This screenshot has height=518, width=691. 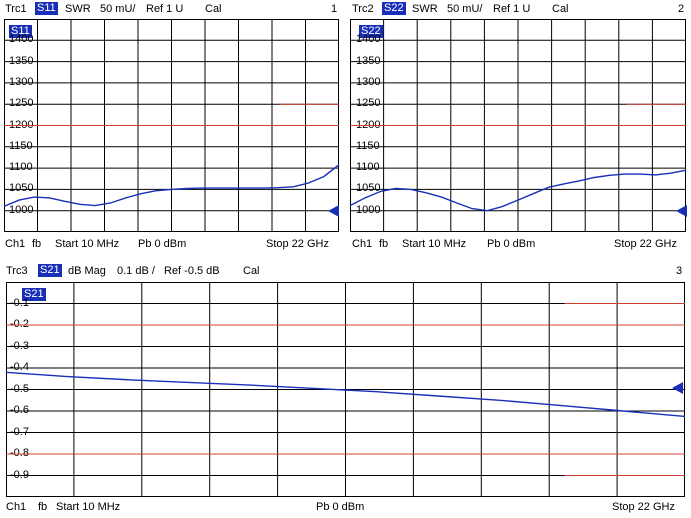 I want to click on trace-line-s22, so click(x=518, y=190).